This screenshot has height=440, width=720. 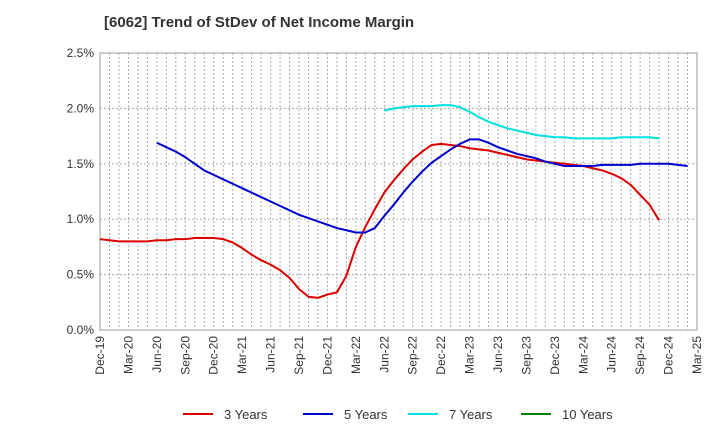 I want to click on legend-label-5-years: 5 Years, so click(x=366, y=414).